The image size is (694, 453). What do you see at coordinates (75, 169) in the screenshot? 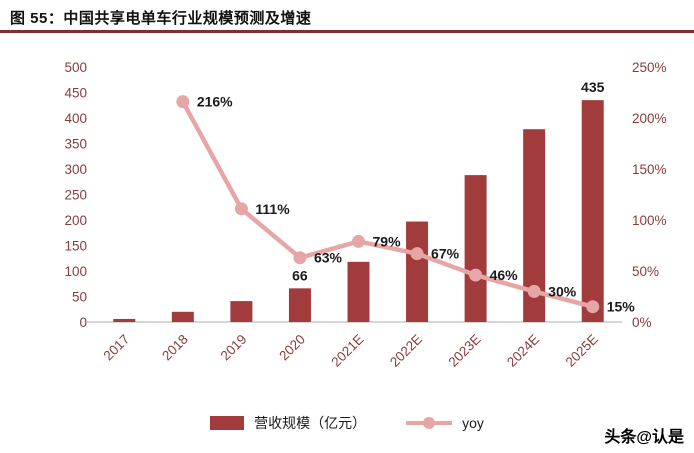
I see `left-axis-tick: 300` at bounding box center [75, 169].